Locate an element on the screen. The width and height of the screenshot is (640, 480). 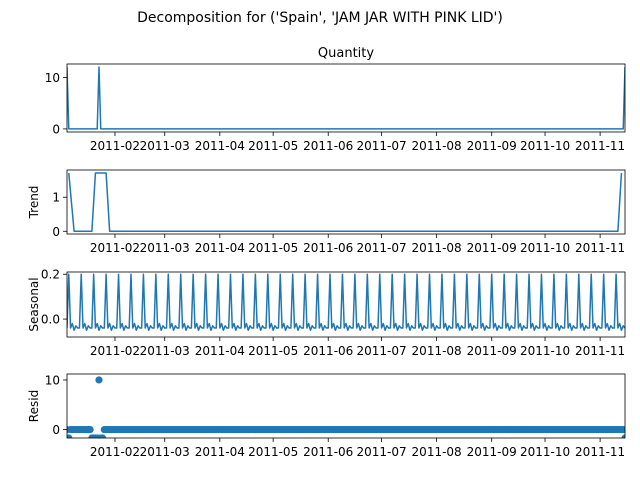
panel-2-marks is located at coordinates (345, 202).